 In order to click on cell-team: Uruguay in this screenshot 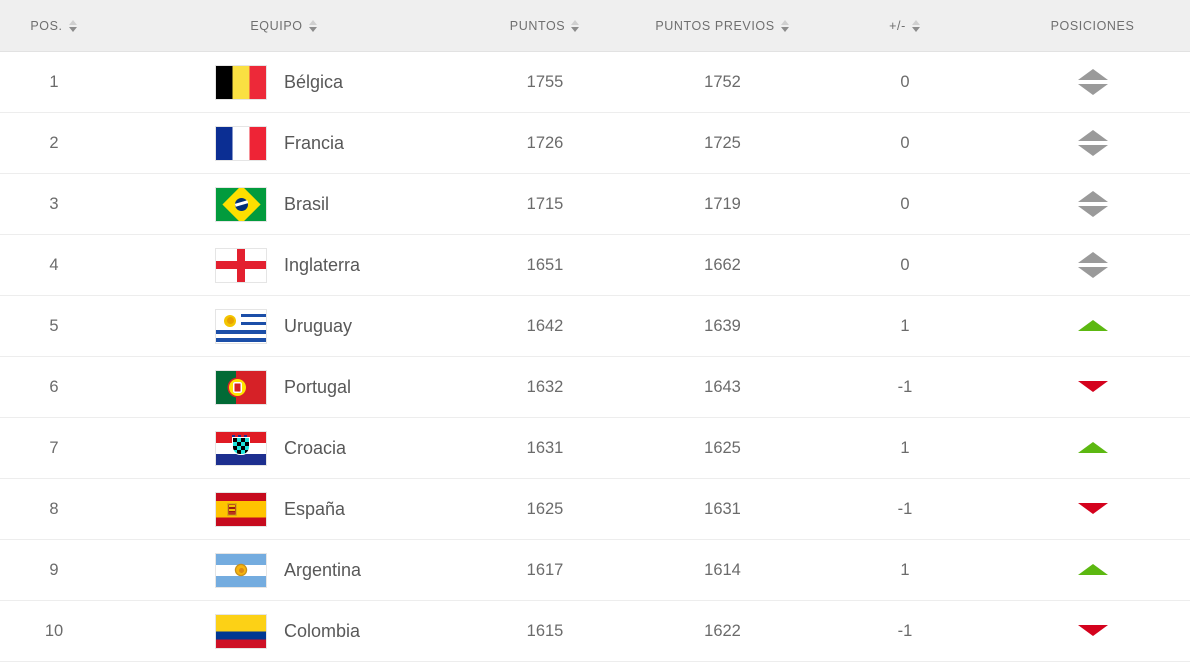, I will do `click(284, 326)`.